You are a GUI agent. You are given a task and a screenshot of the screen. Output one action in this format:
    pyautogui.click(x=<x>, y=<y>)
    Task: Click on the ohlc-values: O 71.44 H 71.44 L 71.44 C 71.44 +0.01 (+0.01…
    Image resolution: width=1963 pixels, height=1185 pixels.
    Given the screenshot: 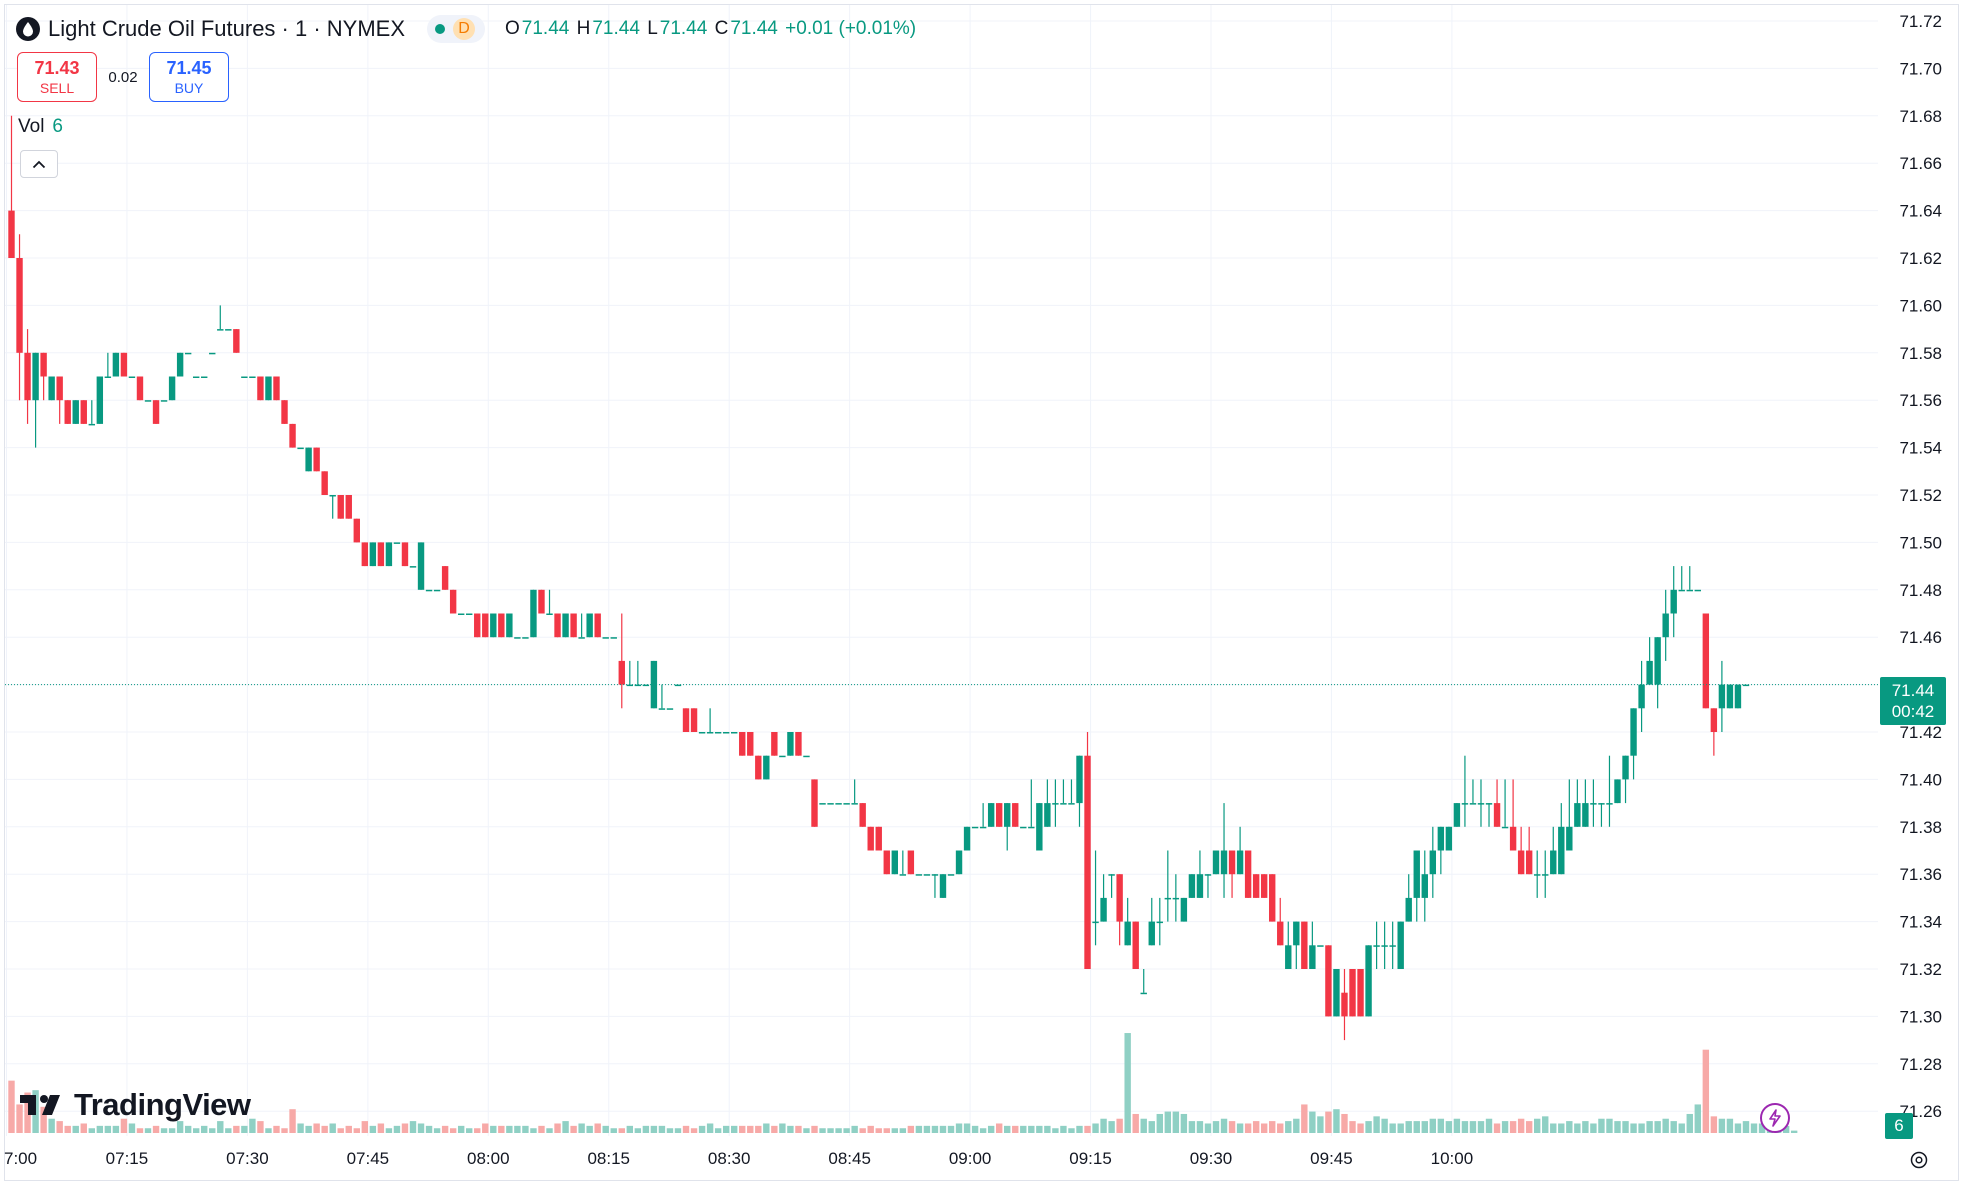 What is the action you would take?
    pyautogui.click(x=711, y=29)
    